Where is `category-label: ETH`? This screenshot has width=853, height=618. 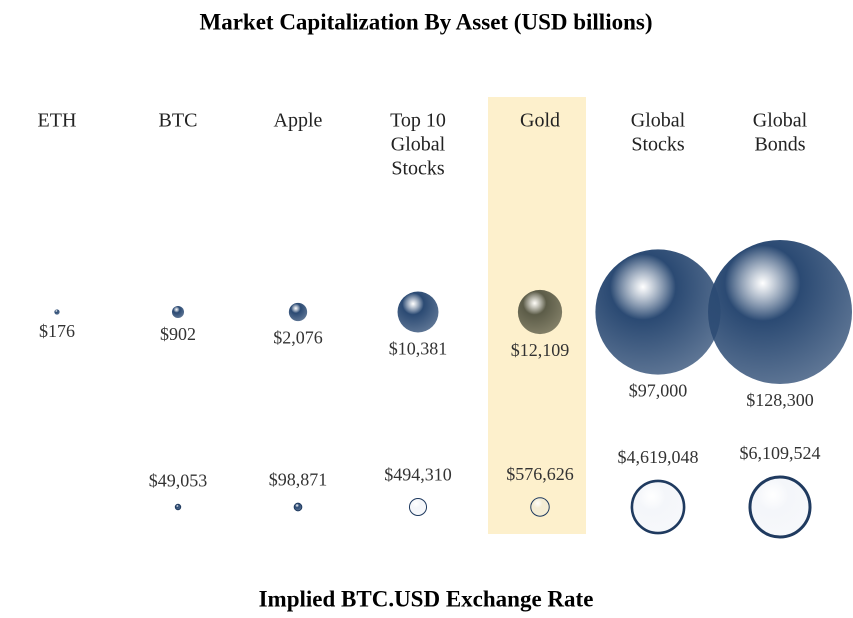
category-label: ETH is located at coordinates (57, 121).